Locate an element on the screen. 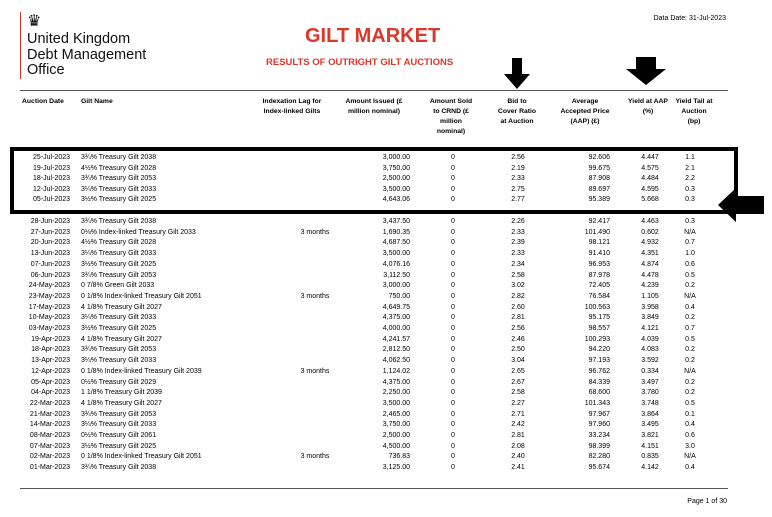  gilt-name: 0½% Treasury Gilt 2029 is located at coordinates (119, 382).